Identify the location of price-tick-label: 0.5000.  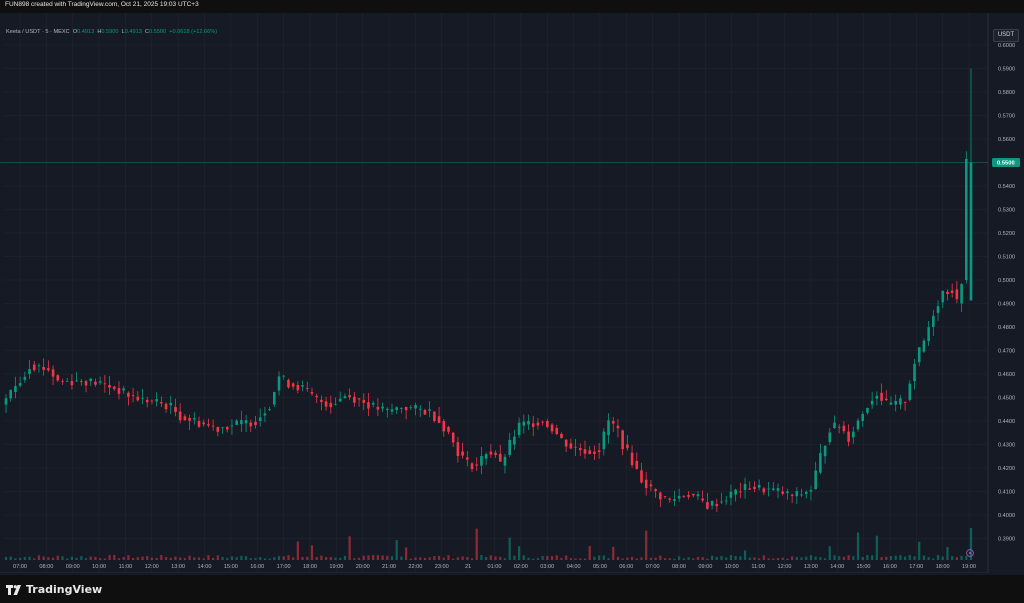
(1006, 281).